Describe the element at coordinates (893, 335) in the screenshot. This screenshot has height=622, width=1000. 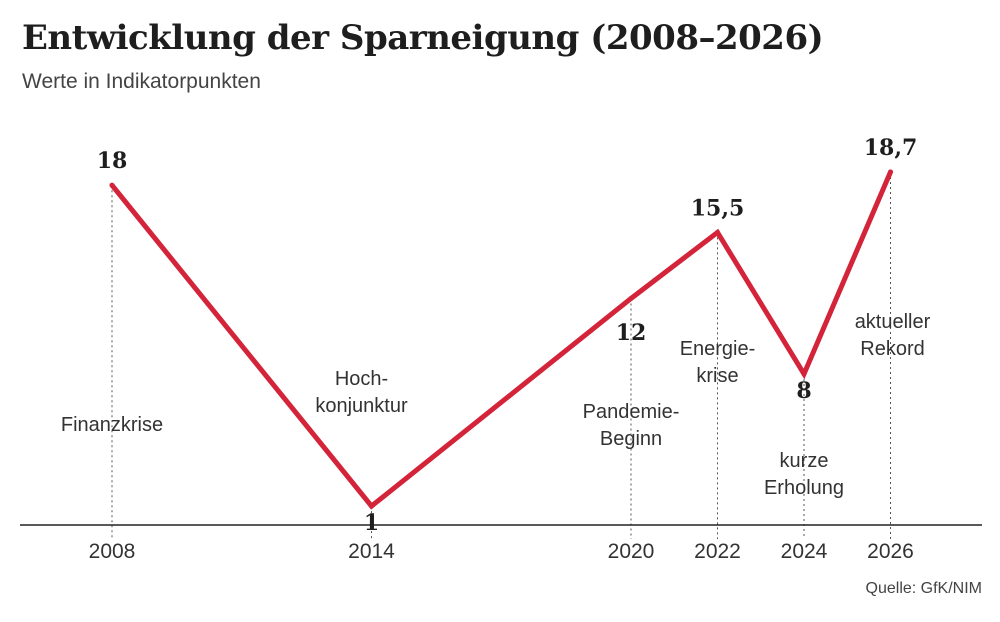
I see `annotation-2026: aktueller Rekord` at that location.